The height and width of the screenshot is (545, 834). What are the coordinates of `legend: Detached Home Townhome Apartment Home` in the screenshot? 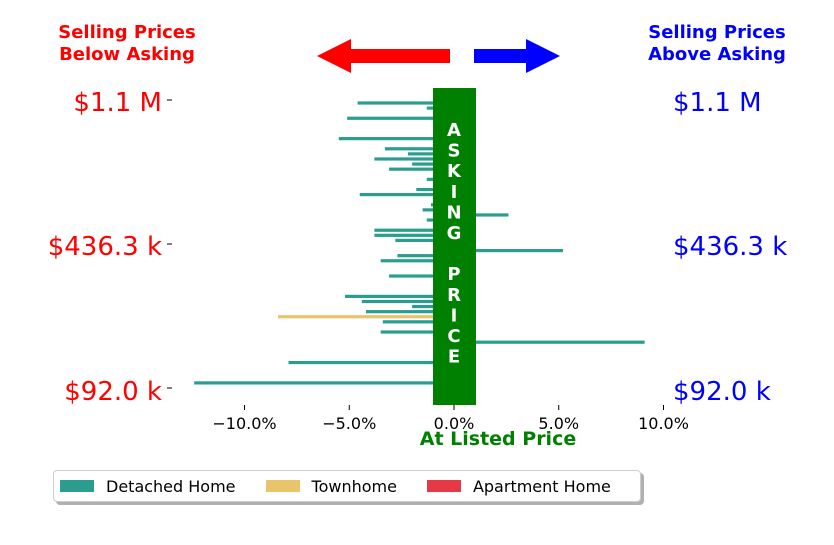 It's located at (347, 486).